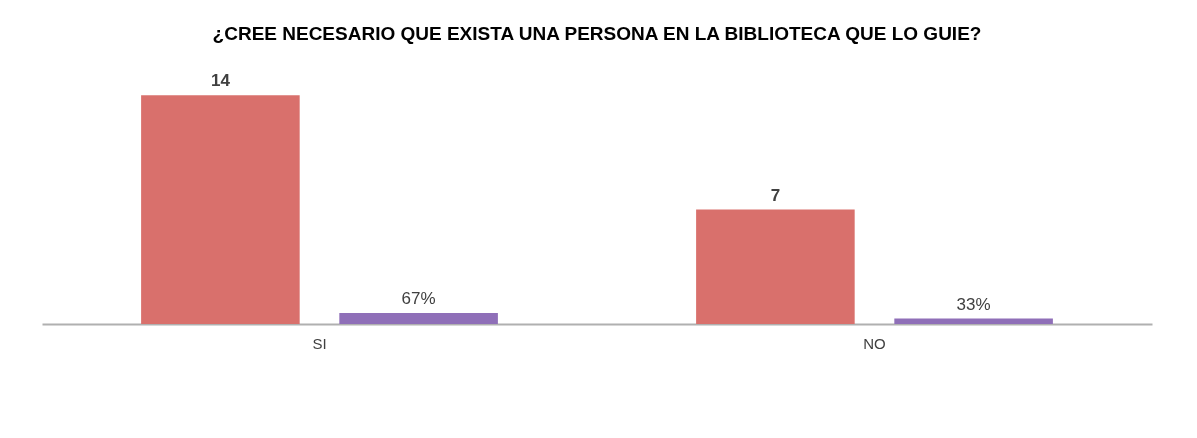 Image resolution: width=1197 pixels, height=438 pixels. I want to click on data-label: 33%, so click(973, 304).